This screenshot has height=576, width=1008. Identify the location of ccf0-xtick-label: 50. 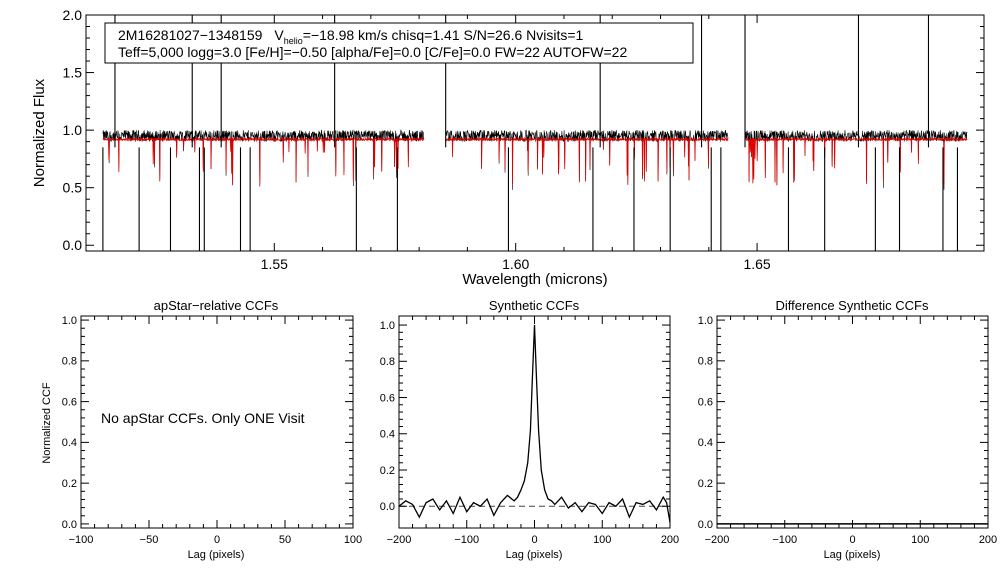
(285, 540).